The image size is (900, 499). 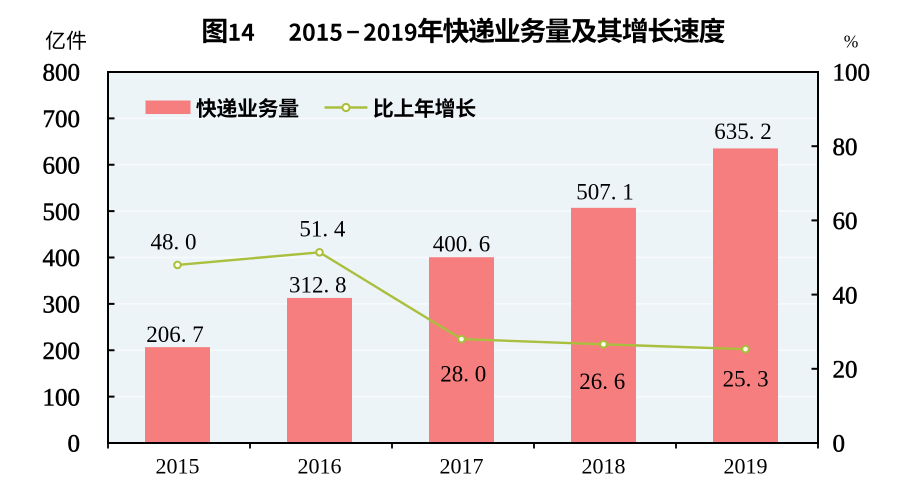 What do you see at coordinates (62, 165) in the screenshot?
I see `svg-text: 600` at bounding box center [62, 165].